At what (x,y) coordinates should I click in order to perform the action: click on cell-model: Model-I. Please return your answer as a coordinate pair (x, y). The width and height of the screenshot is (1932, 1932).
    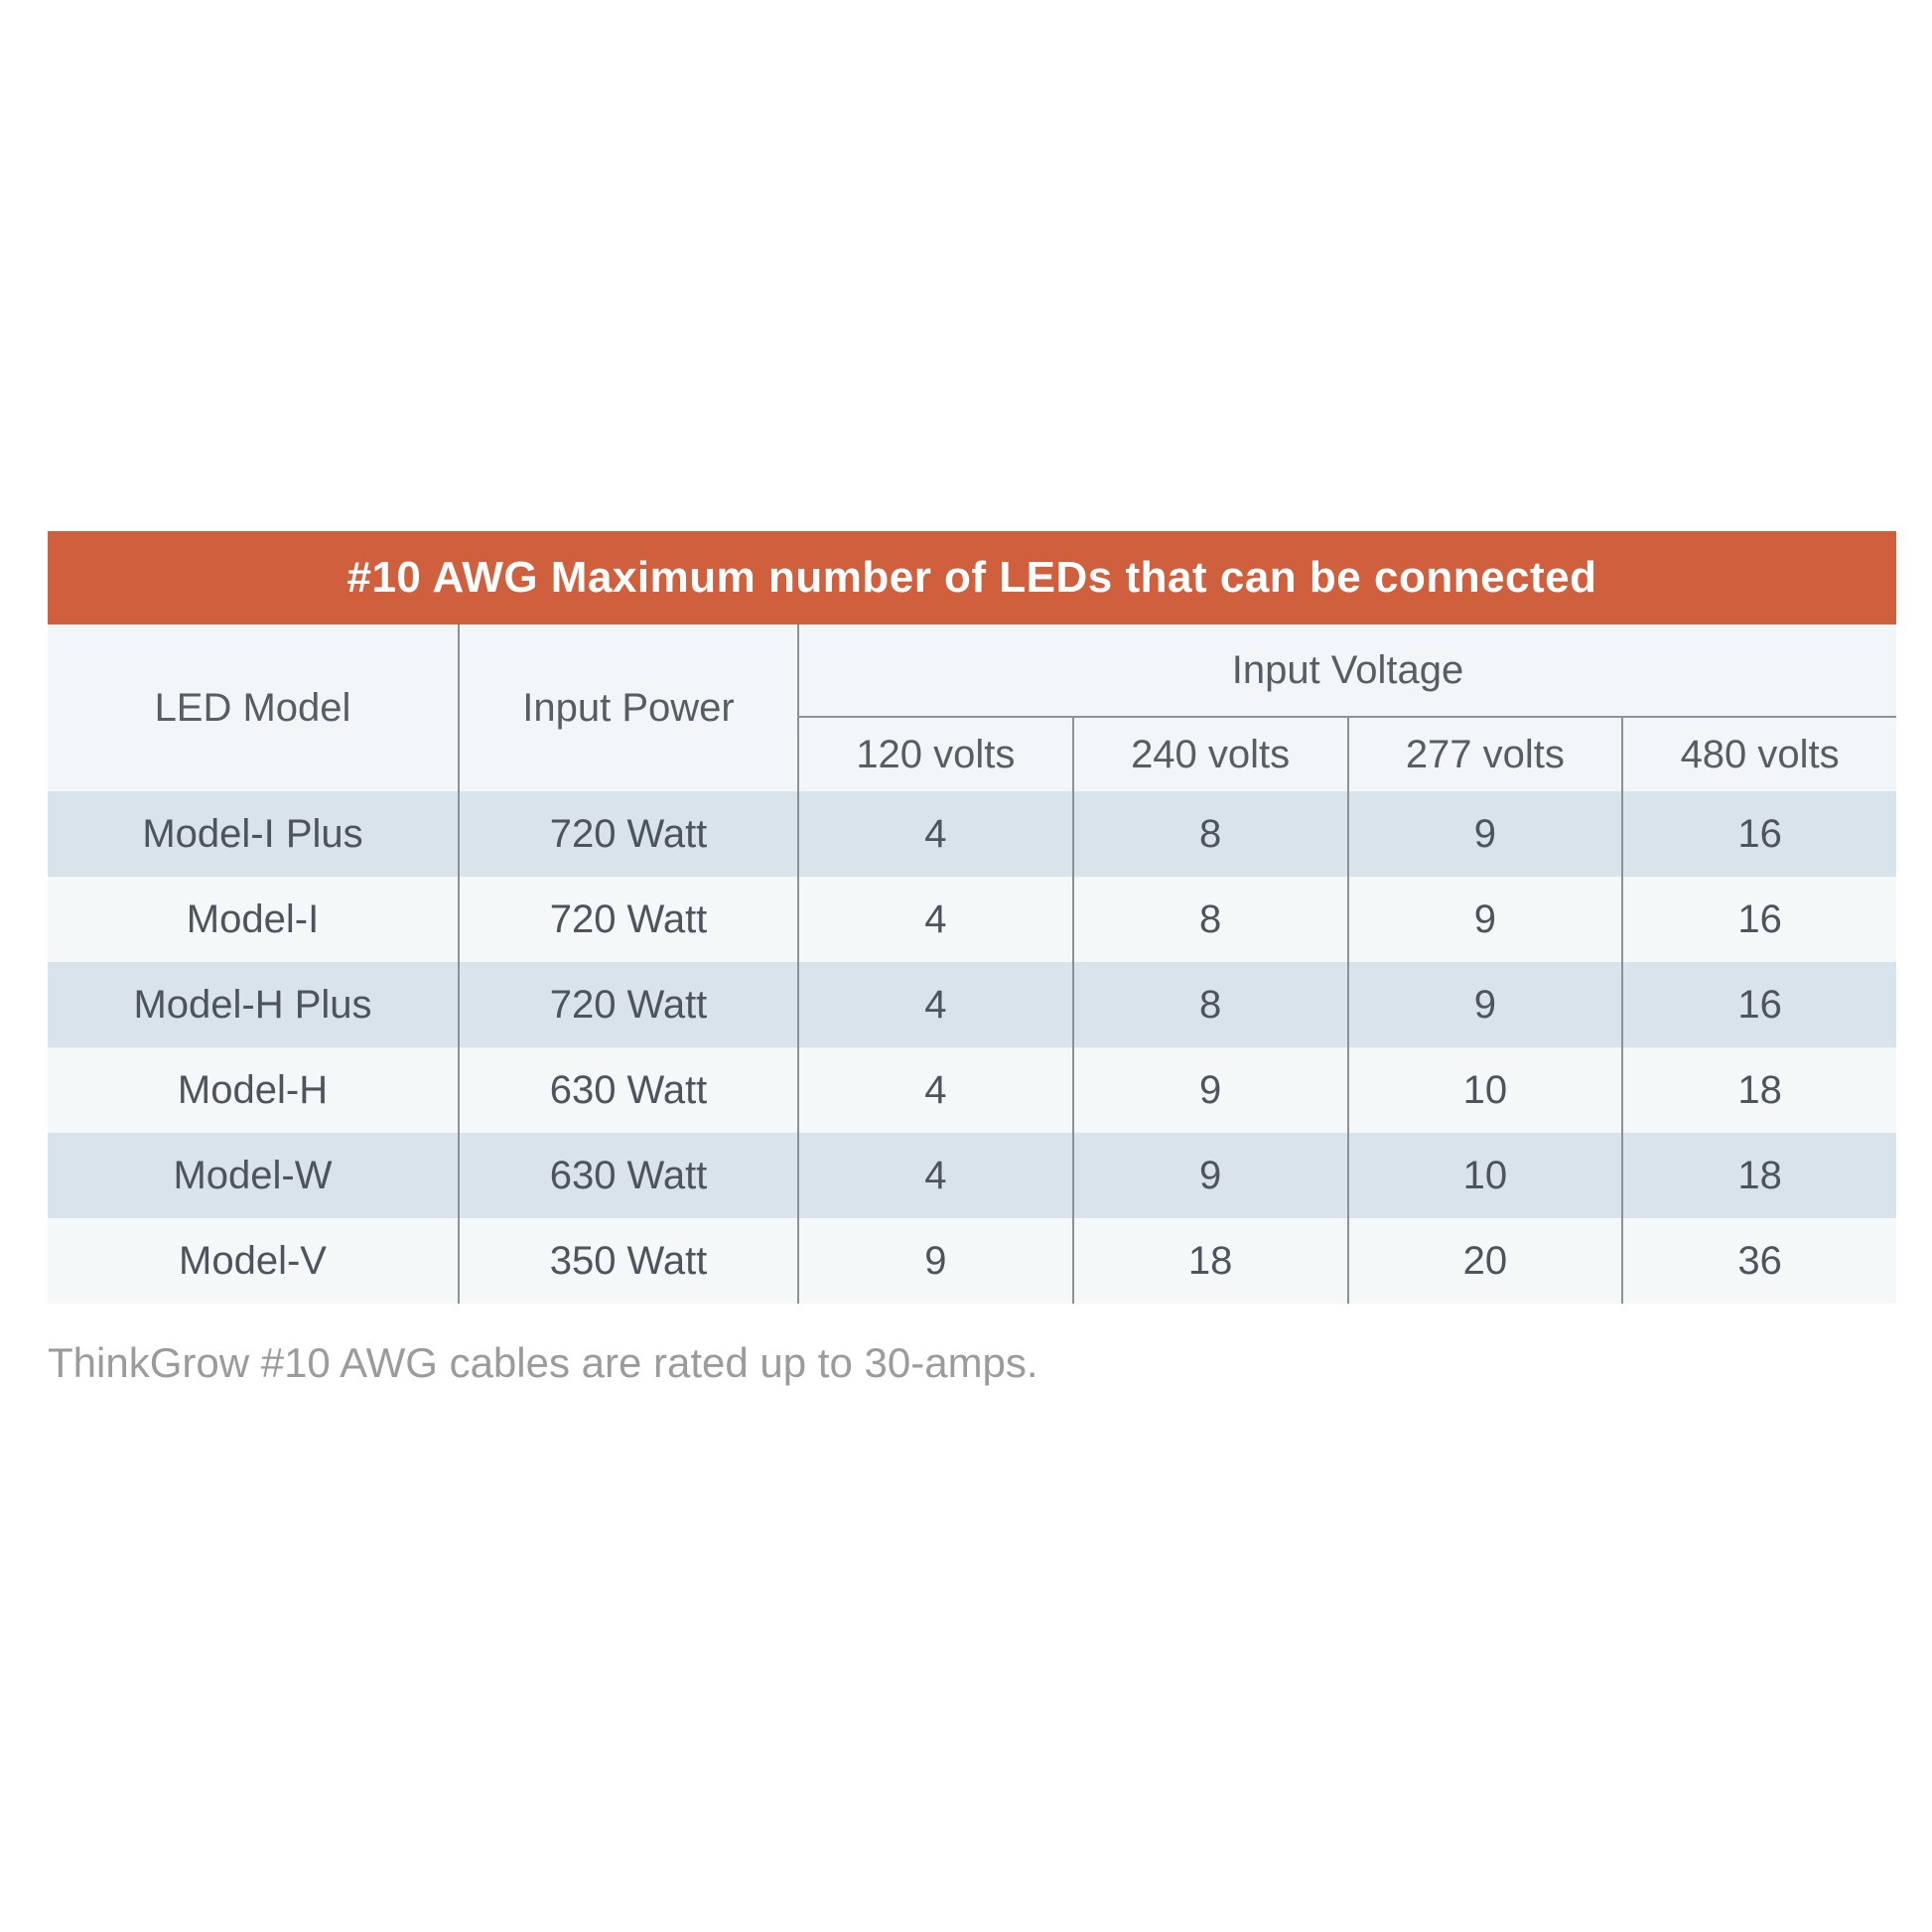
    Looking at the image, I should click on (253, 919).